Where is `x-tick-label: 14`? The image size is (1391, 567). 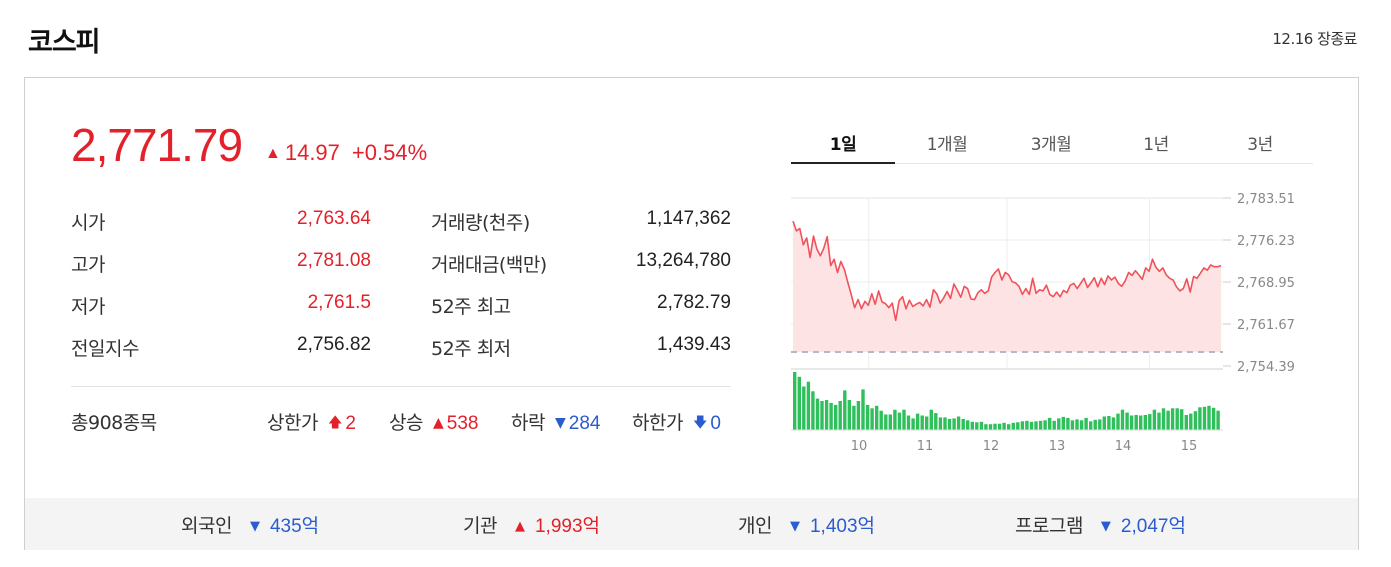
x-tick-label: 14 is located at coordinates (1123, 446).